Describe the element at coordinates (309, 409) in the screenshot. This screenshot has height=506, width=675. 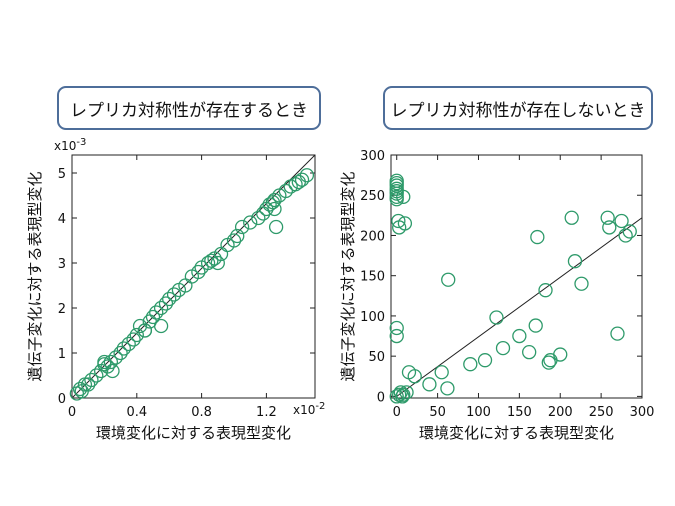
I see `left-x-multiplier: x10-2` at that location.